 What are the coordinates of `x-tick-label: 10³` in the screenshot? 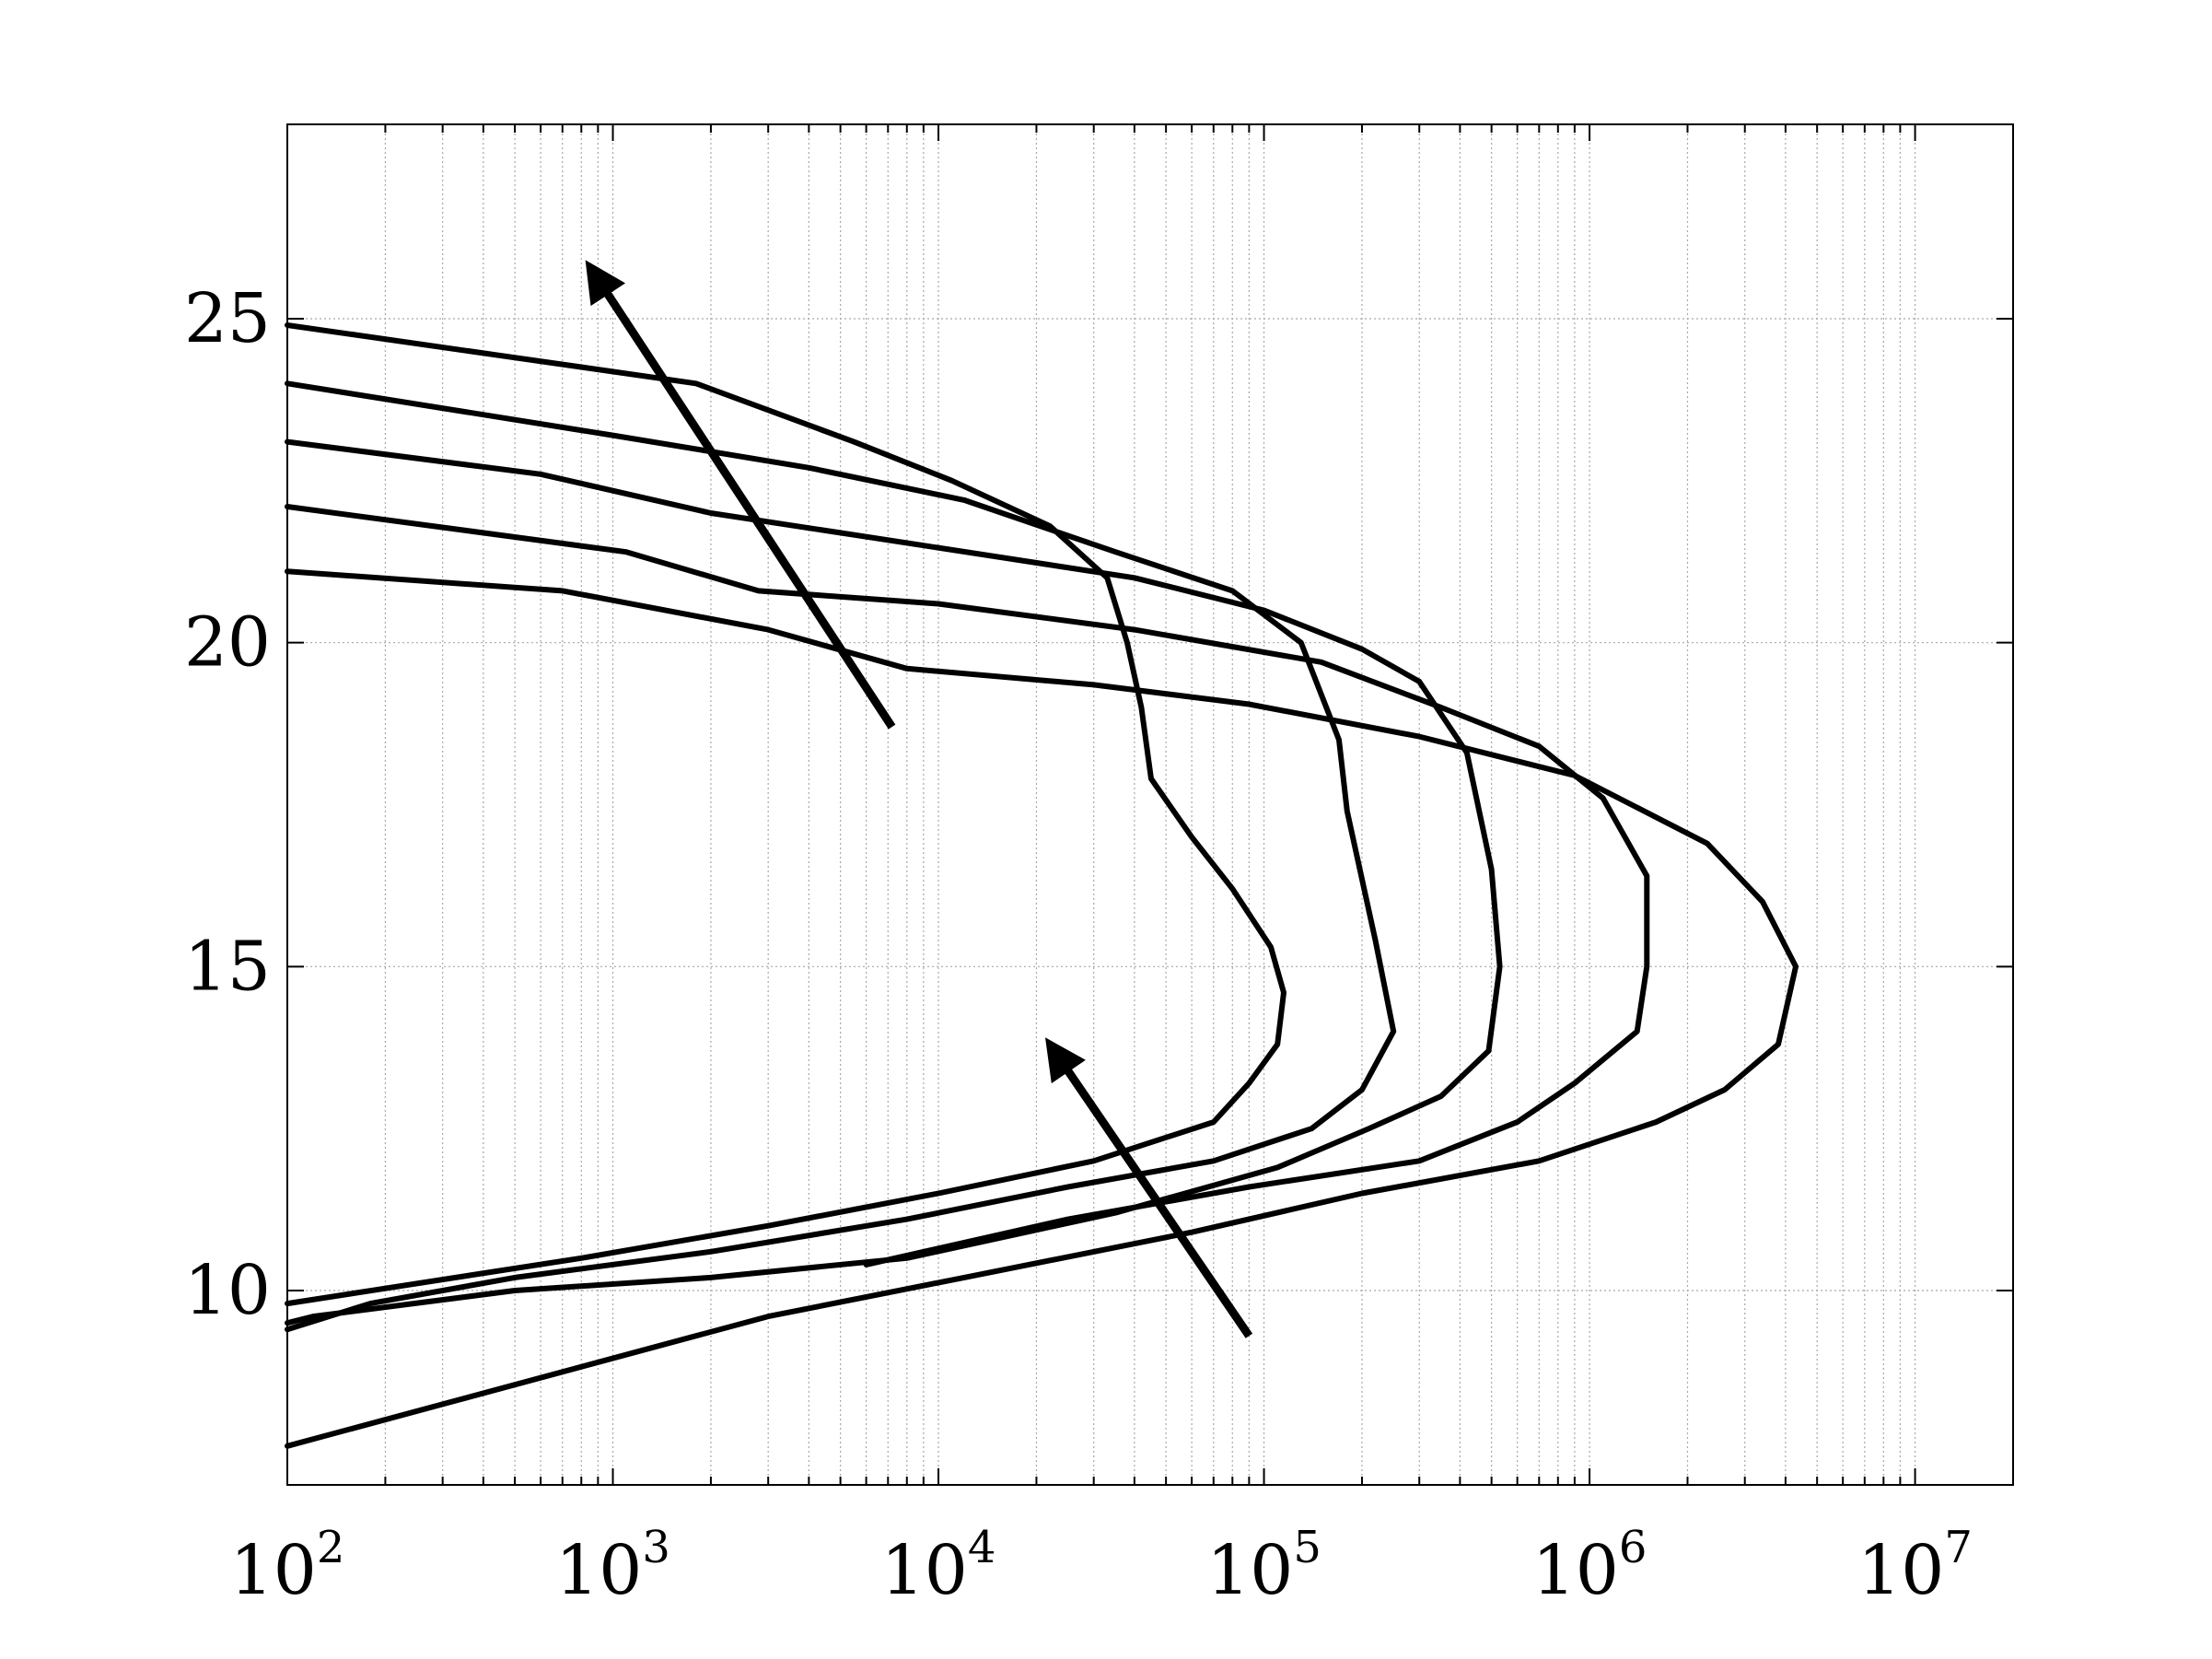 It's located at (612, 1566).